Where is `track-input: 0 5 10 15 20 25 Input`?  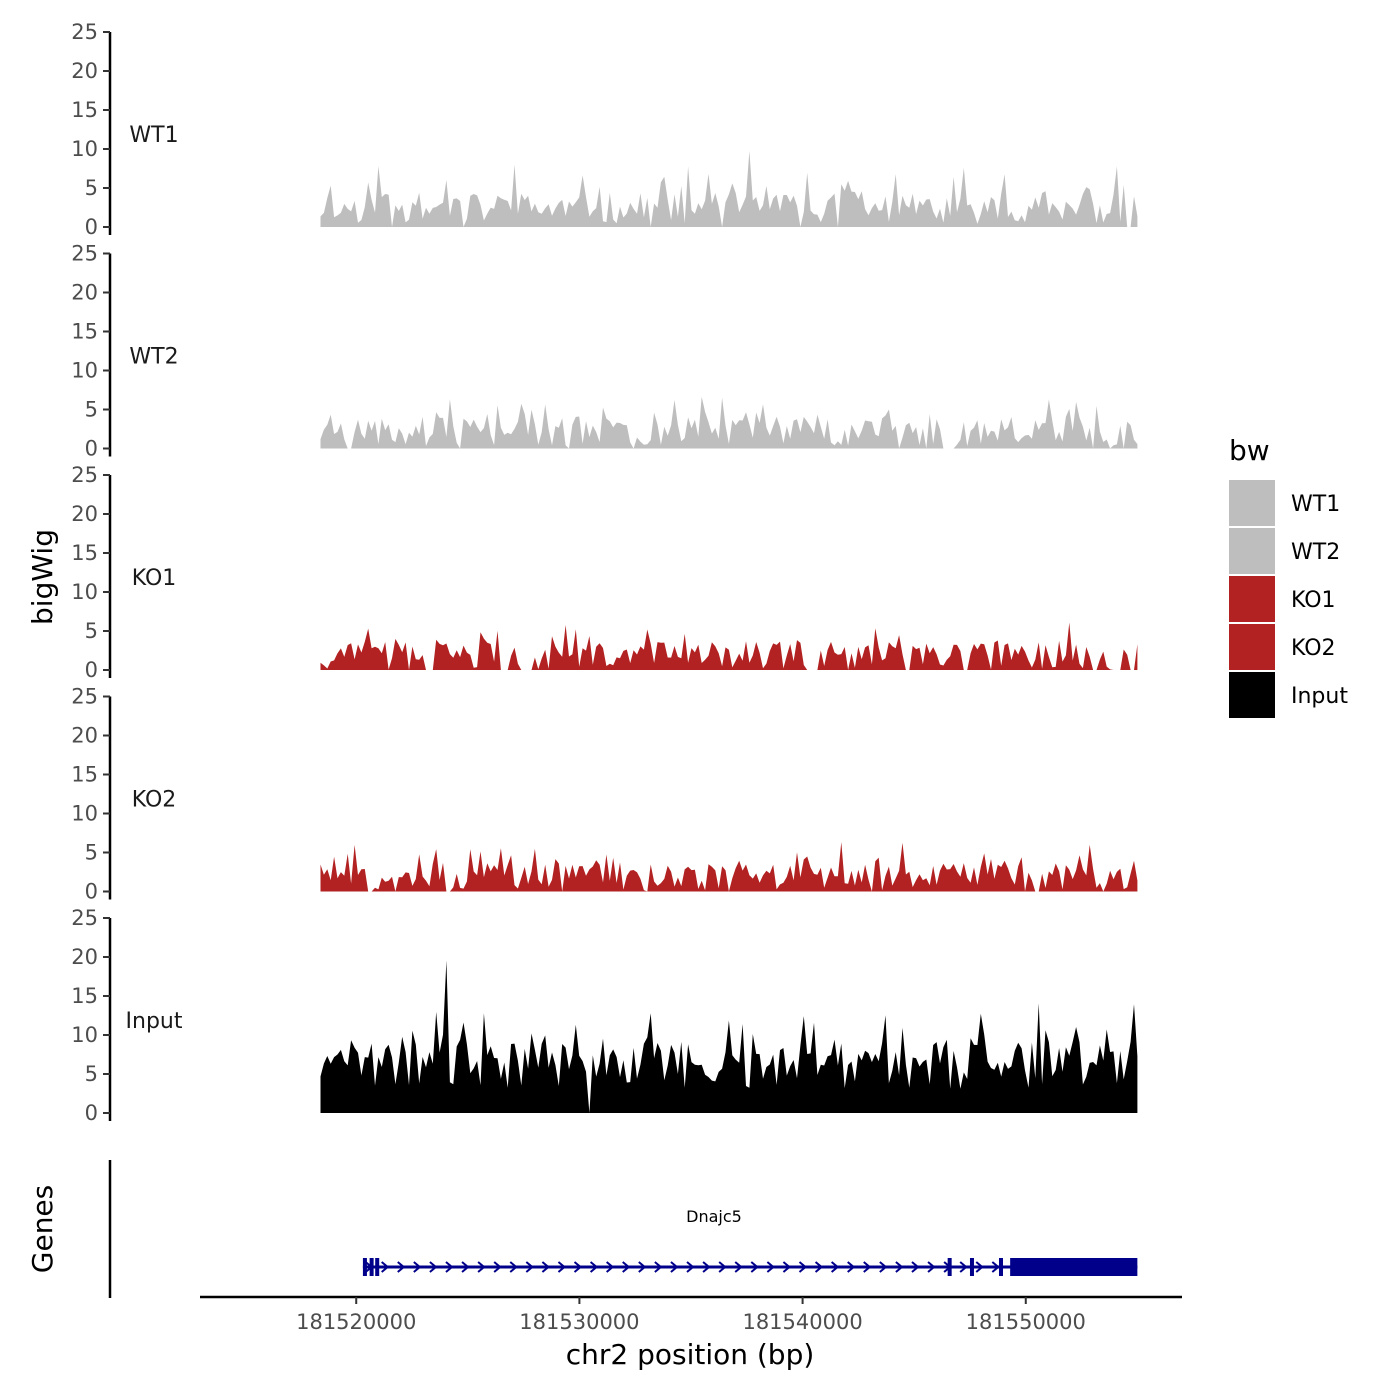
track-input: 0 5 10 15 20 25 Input is located at coordinates (604, 1015).